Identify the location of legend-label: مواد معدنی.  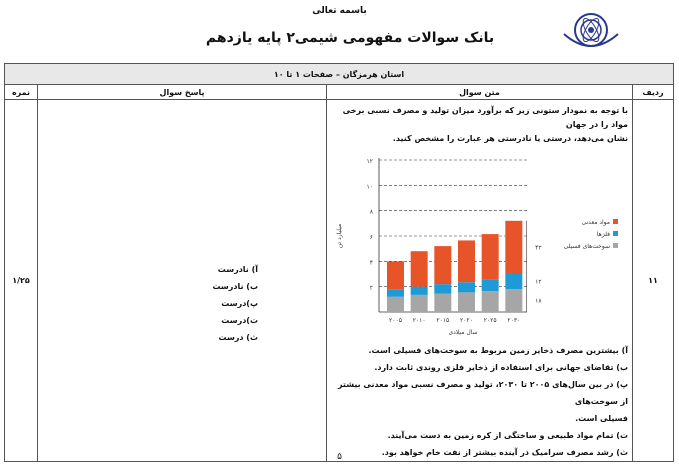
(596, 222).